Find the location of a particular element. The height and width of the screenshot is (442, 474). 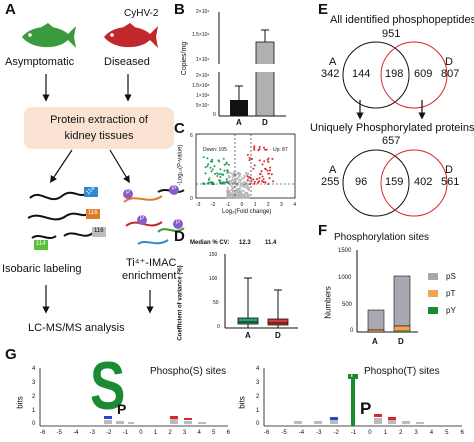

v2-d-total: 561 is located at coordinates (450, 182).